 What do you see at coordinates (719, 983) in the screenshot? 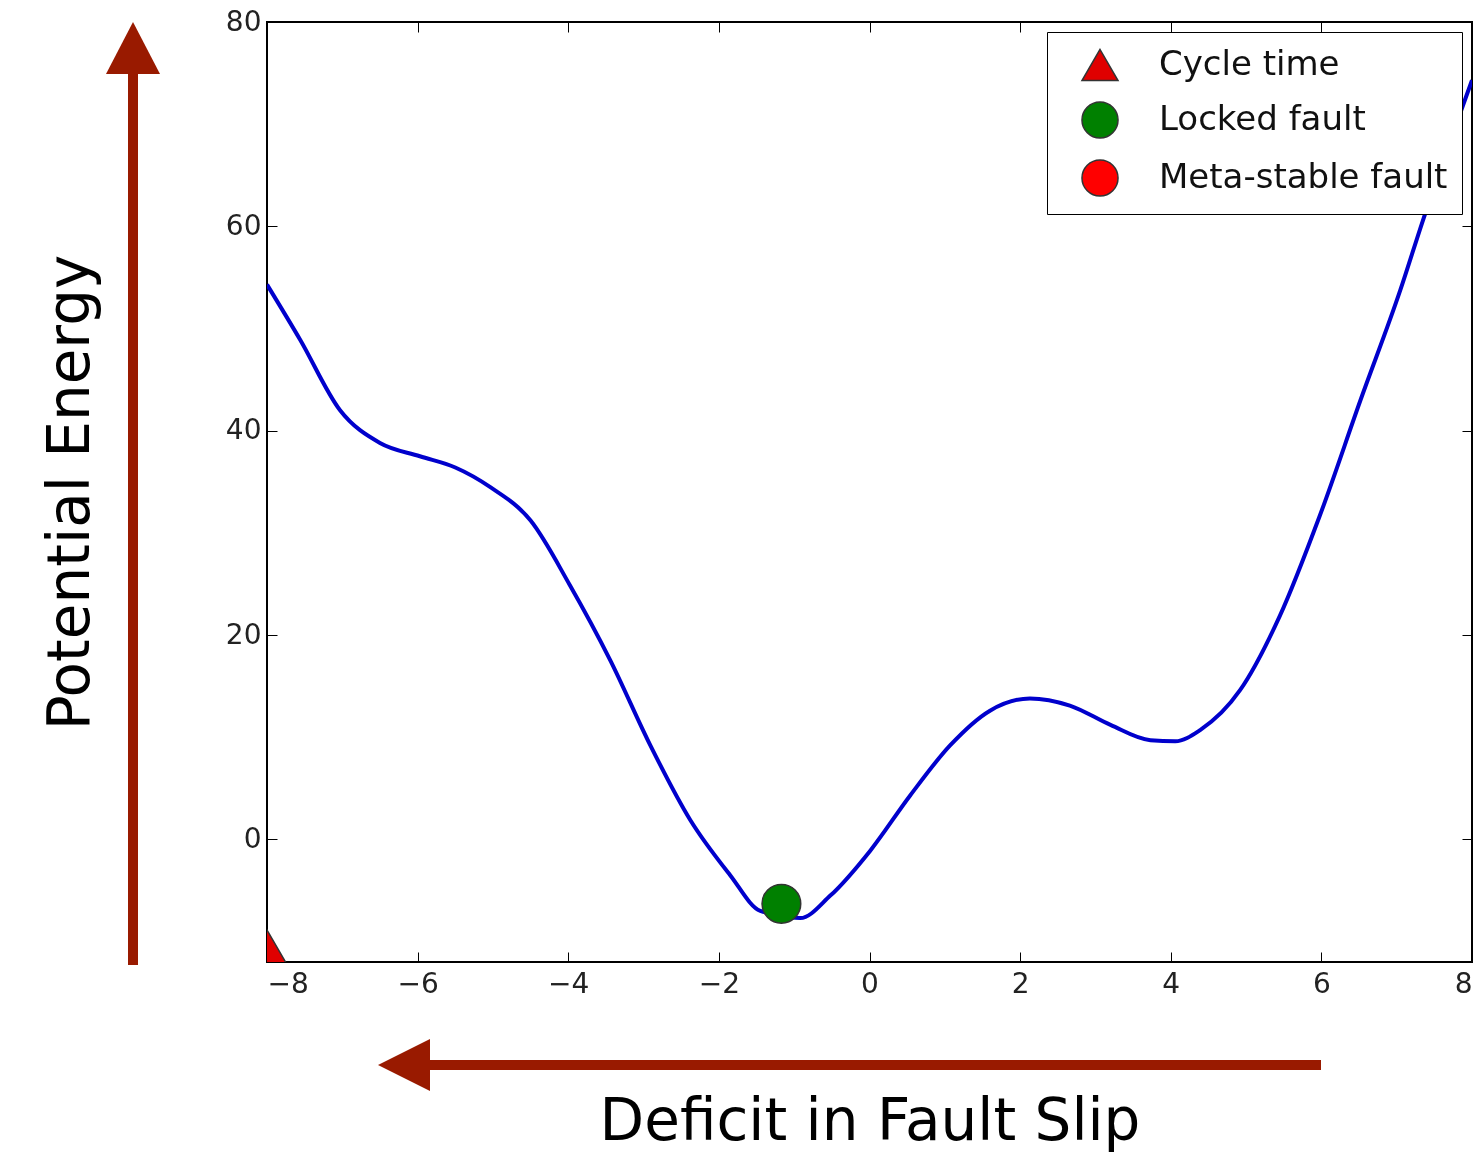
I see `x-tick-label: −2` at bounding box center [719, 983].